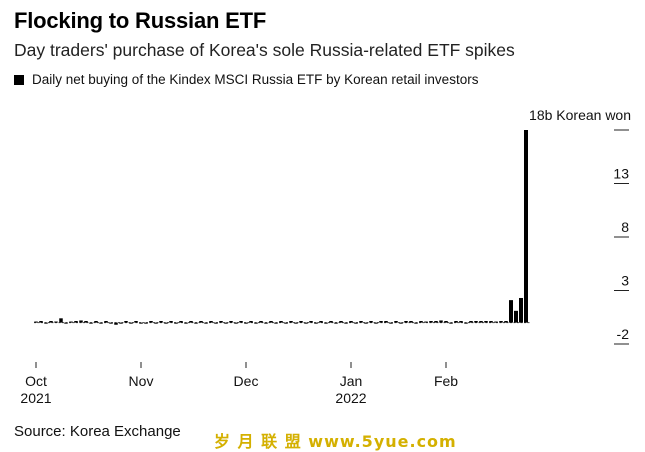 The image size is (645, 452). What do you see at coordinates (335, 441) in the screenshot?
I see `watermark: 岁 月 联 盟 www.5yue.com` at bounding box center [335, 441].